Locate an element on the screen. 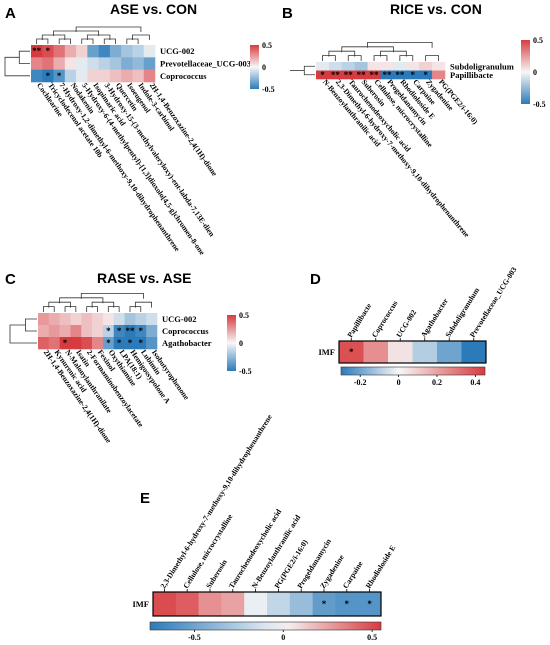 This screenshot has height=645, width=550. row-label: Agathobacter is located at coordinates (187, 343).